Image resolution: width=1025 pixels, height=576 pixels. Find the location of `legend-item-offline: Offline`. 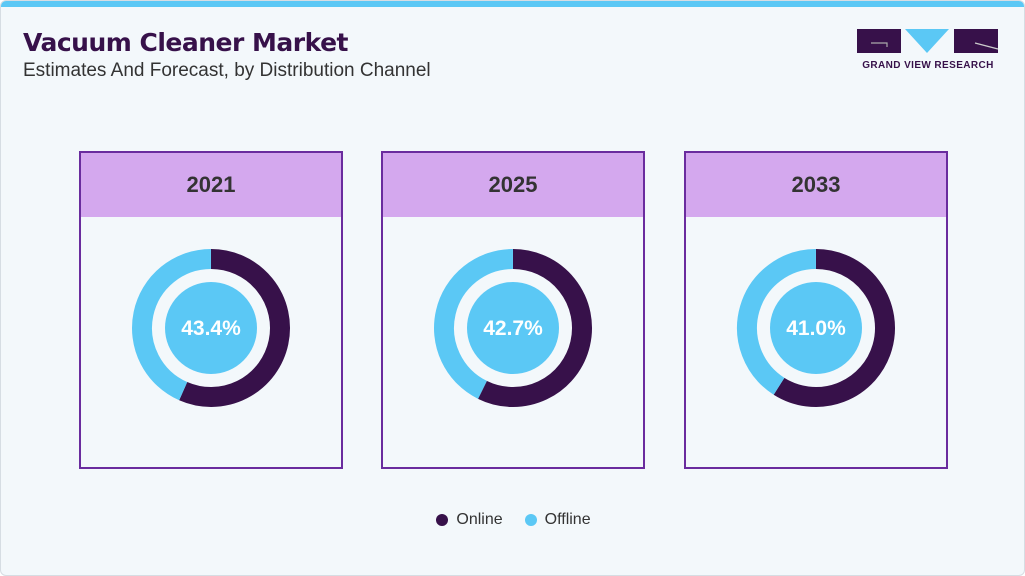

legend-item-offline: Offline is located at coordinates (557, 520).